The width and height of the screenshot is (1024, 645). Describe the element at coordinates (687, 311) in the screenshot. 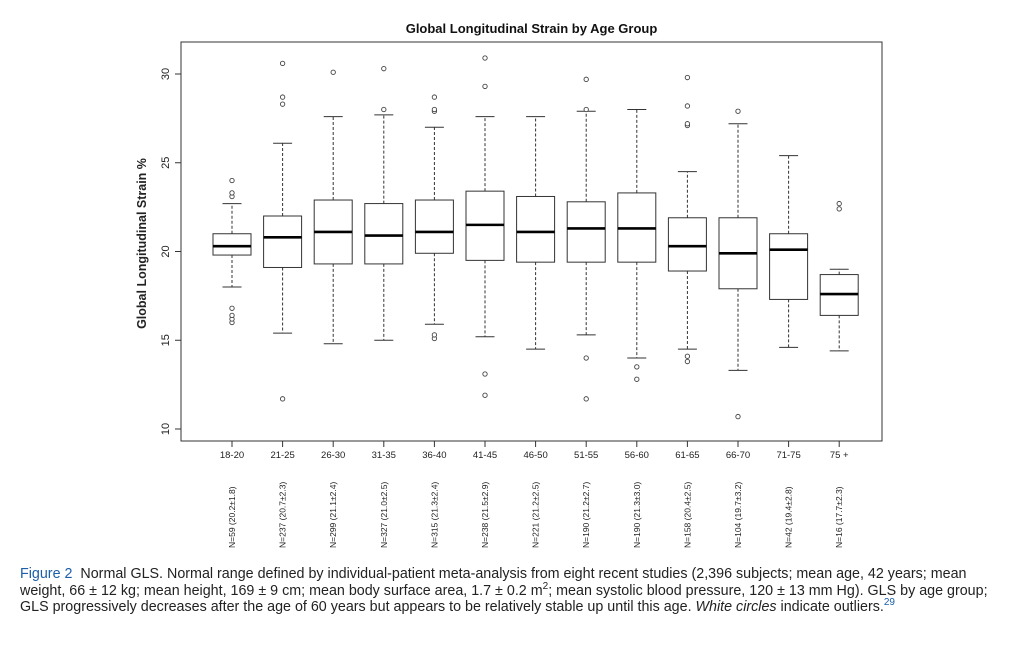

I see `box-group-61-65: 61-65 N=158 (20.4±2.5)` at that location.